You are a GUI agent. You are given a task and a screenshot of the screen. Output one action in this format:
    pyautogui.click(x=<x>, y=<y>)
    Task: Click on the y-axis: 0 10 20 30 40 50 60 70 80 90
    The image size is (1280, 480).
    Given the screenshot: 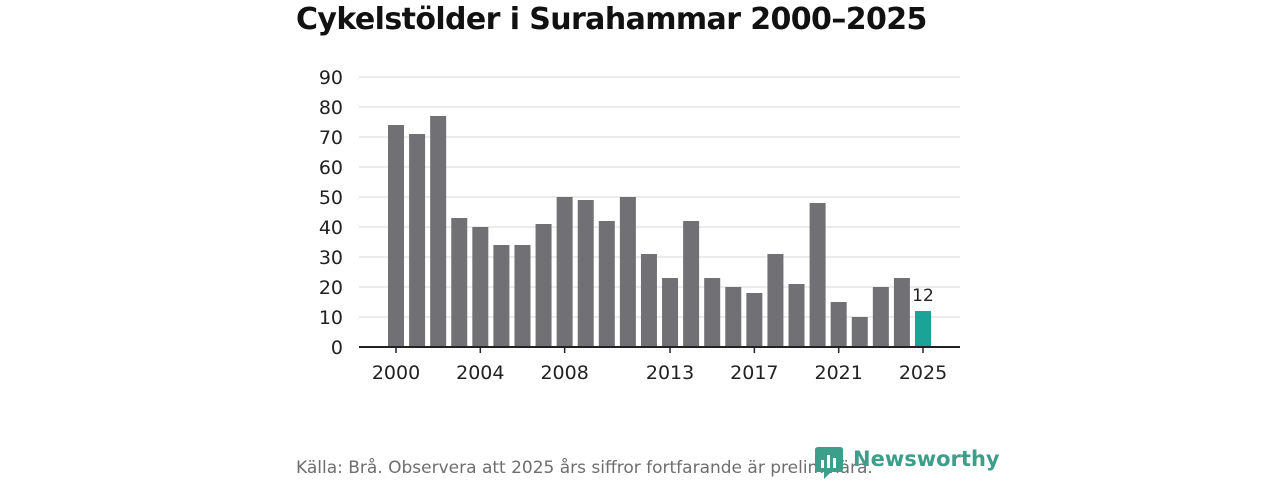 What is the action you would take?
    pyautogui.click(x=331, y=213)
    